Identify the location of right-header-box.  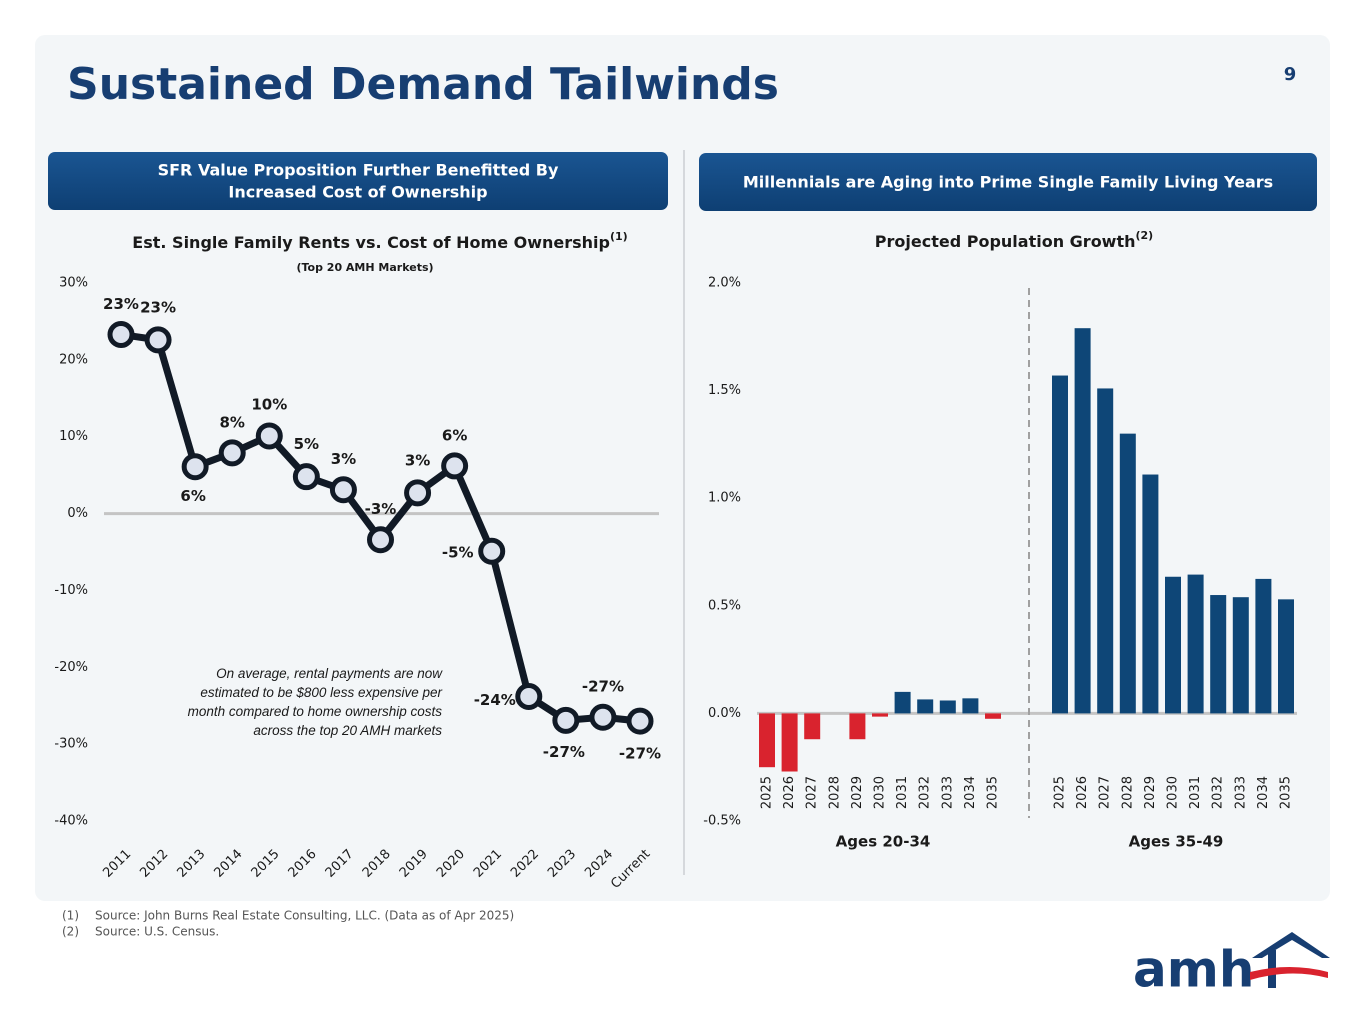
(1008, 182).